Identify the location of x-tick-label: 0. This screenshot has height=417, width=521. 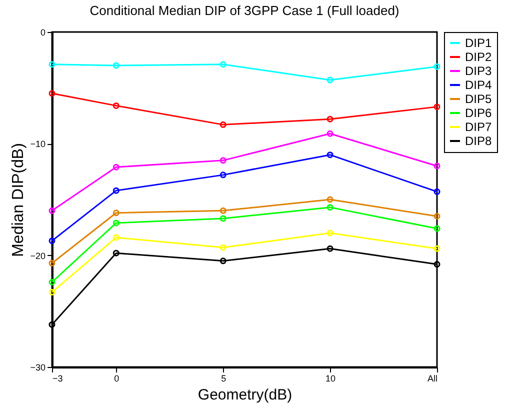
(117, 379).